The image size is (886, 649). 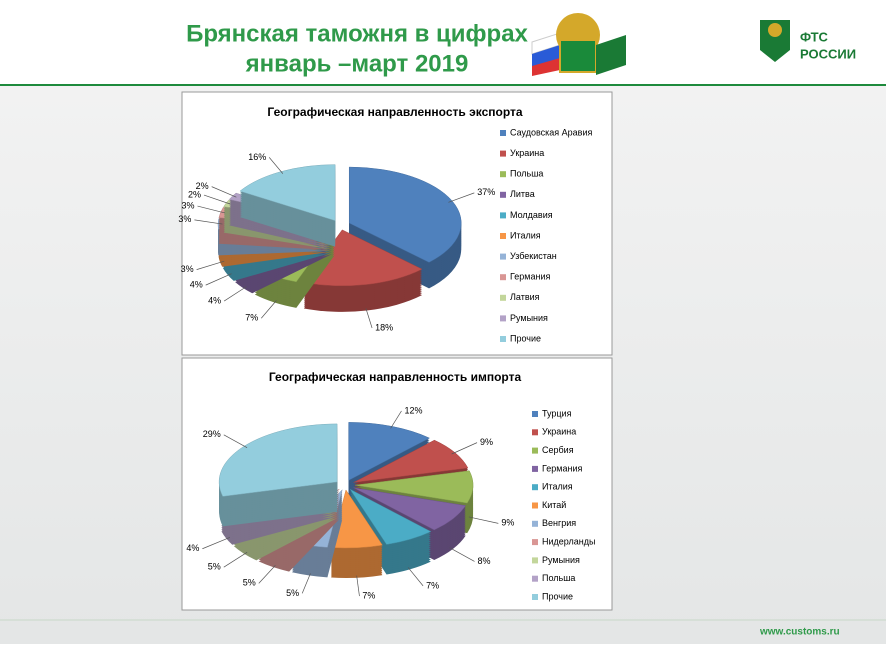 What do you see at coordinates (551, 132) in the screenshot?
I see `legend-label: Саудовская Аравия` at bounding box center [551, 132].